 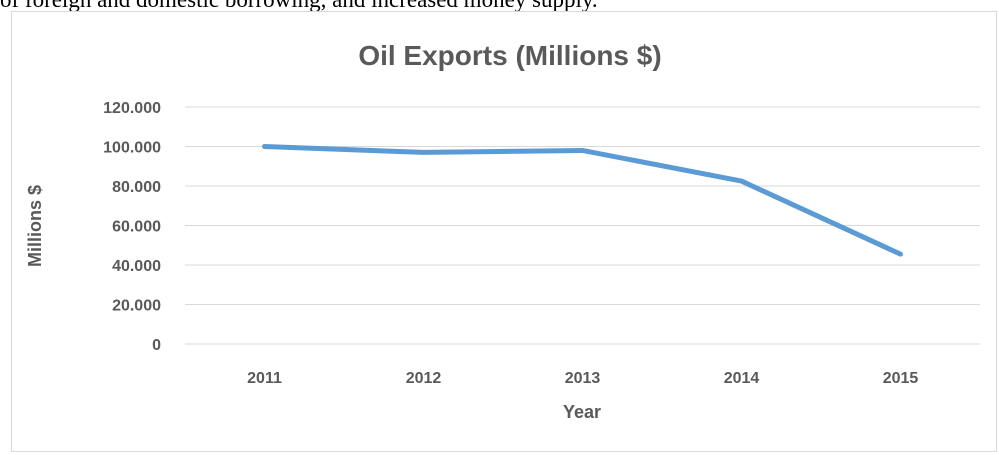 What do you see at coordinates (509, 55) in the screenshot?
I see `chart-title: Oil Exports (Millions $)` at bounding box center [509, 55].